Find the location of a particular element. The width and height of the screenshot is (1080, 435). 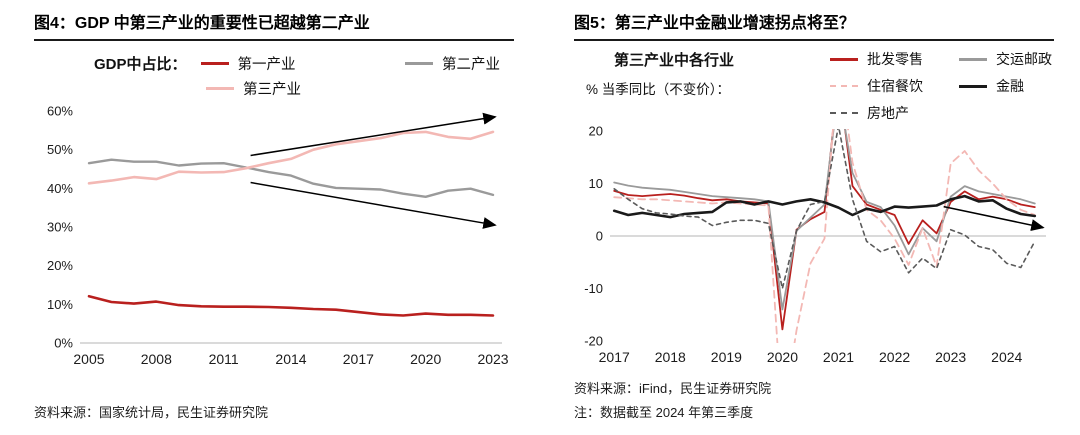

tertiary-industry-line-swatch is located at coordinates (220, 88).